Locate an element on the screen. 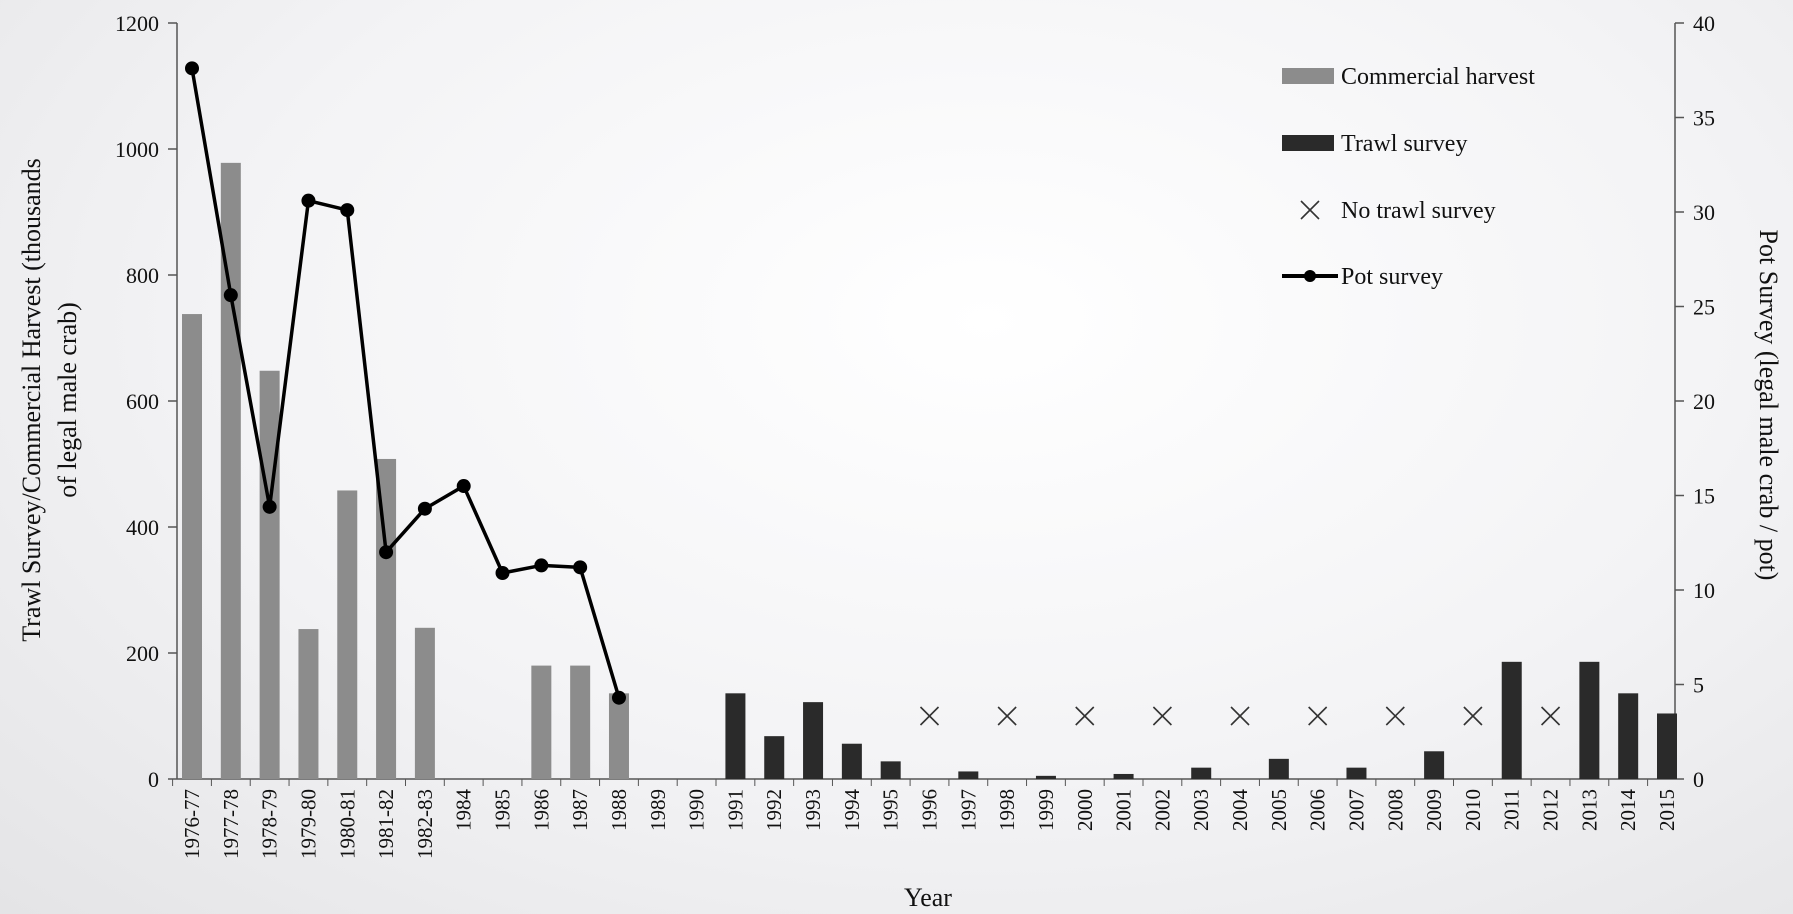  x-tick-label: 1990 is located at coordinates (697, 810).